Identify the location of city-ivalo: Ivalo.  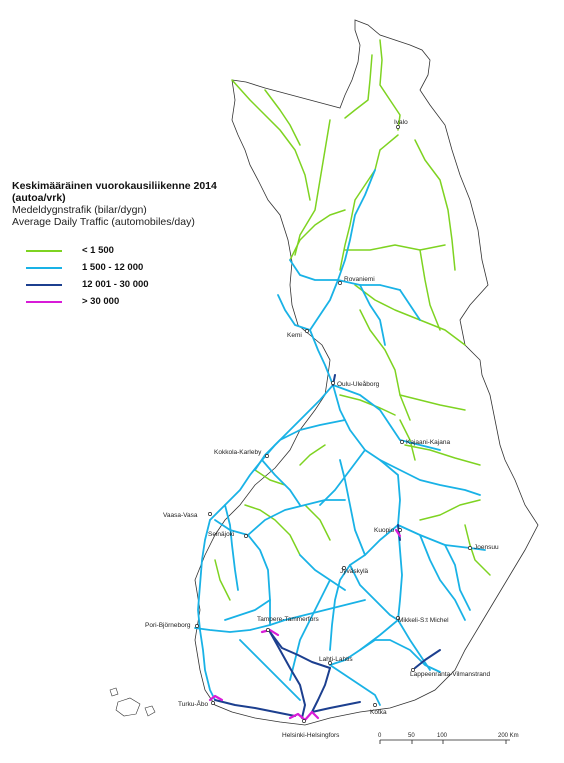
(401, 122).